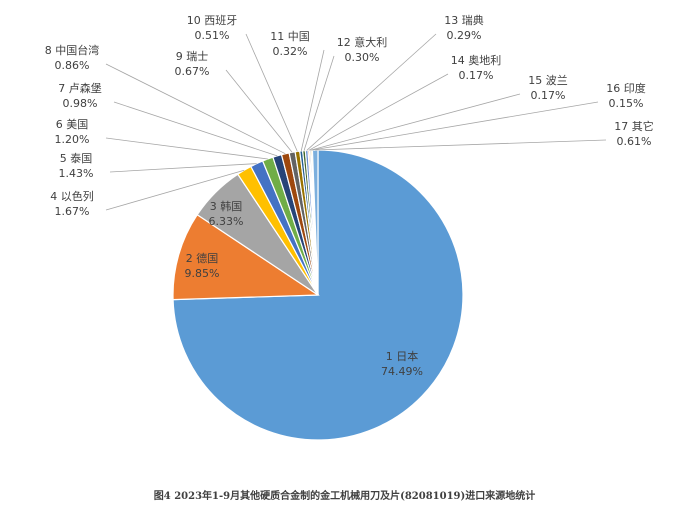  I want to click on slice-value-label: 0.29%, so click(464, 35).